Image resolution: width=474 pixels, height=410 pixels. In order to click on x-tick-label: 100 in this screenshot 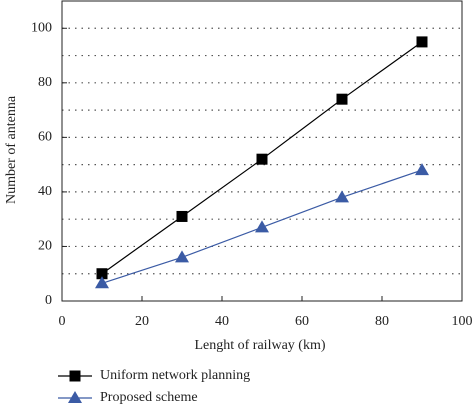, I will do `click(462, 321)`.